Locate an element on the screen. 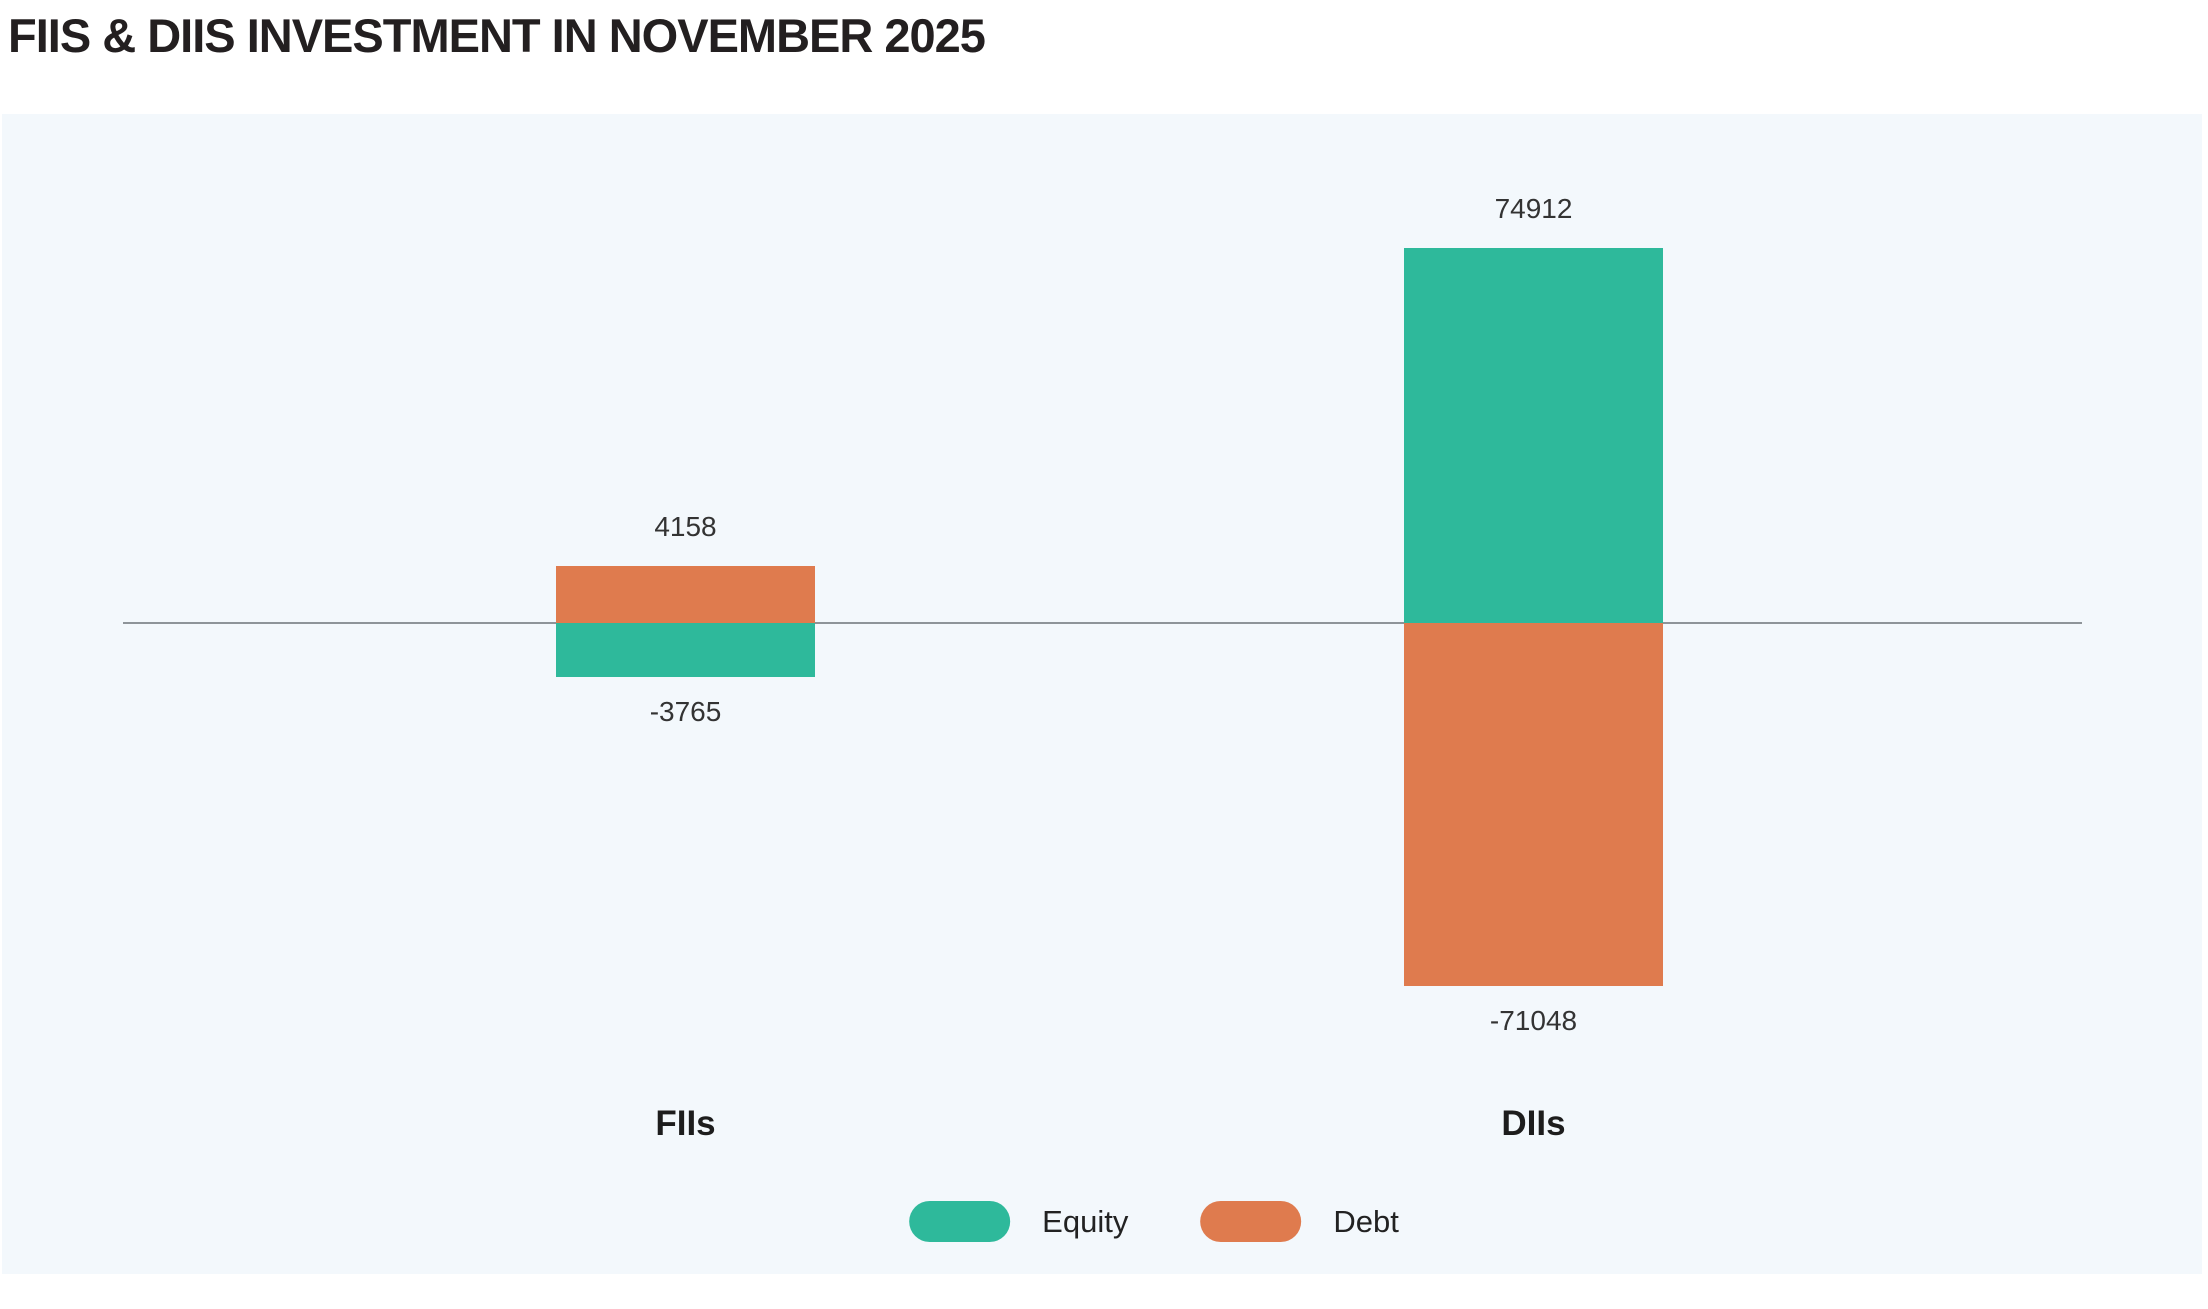 This screenshot has width=2208, height=1309. equity-swatch-icon is located at coordinates (960, 1221).